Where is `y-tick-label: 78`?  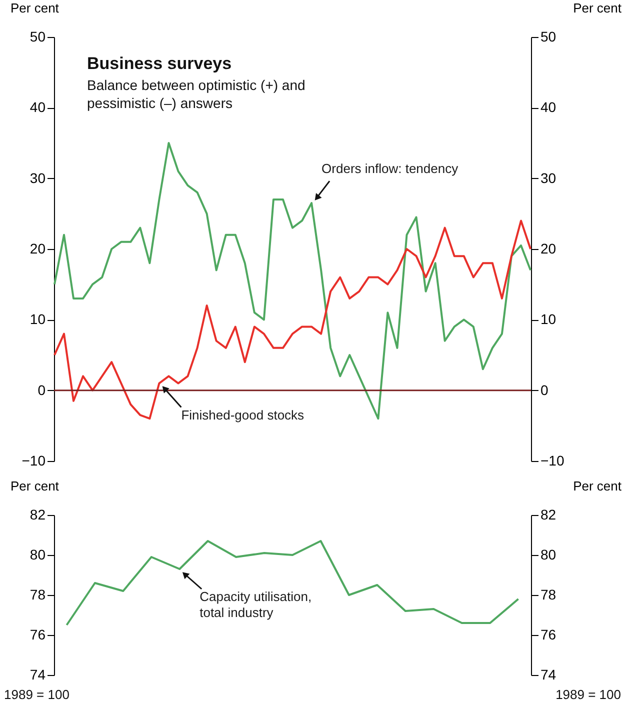
y-tick-label: 78 is located at coordinates (38, 594).